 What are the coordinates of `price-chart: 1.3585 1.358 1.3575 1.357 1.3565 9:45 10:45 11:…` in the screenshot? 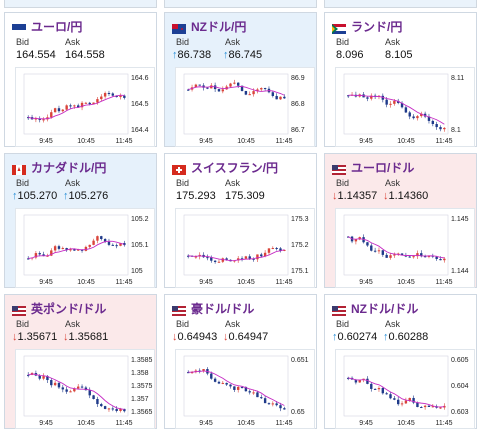 It's located at (85, 389).